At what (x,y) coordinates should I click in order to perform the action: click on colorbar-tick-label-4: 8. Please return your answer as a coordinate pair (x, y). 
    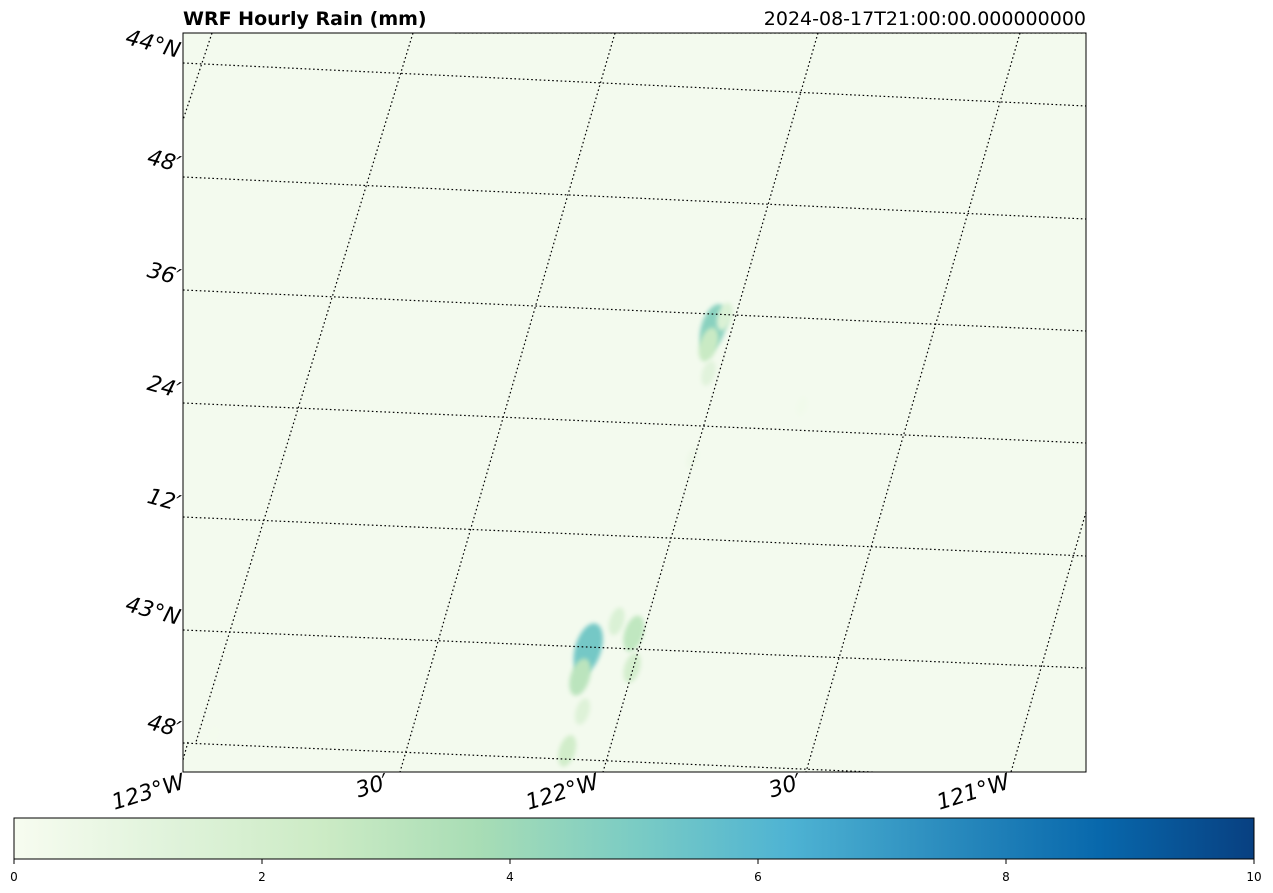
    Looking at the image, I should click on (1006, 877).